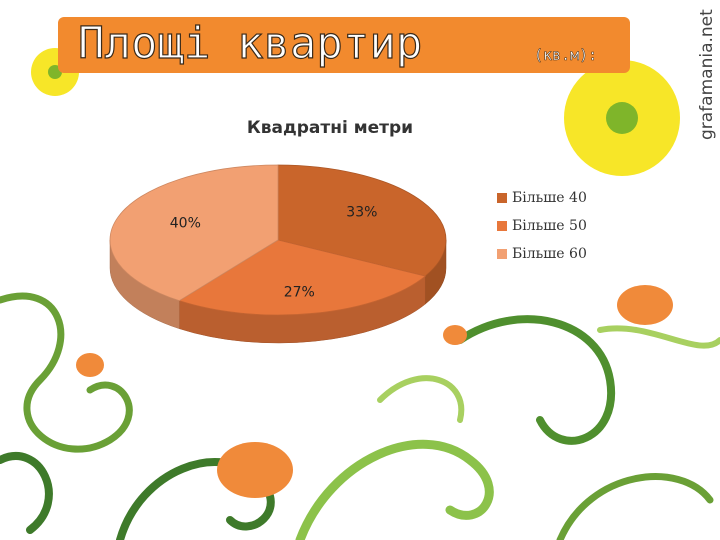  What do you see at coordinates (185, 223) in the screenshot?
I see `data-label: 40%` at bounding box center [185, 223].